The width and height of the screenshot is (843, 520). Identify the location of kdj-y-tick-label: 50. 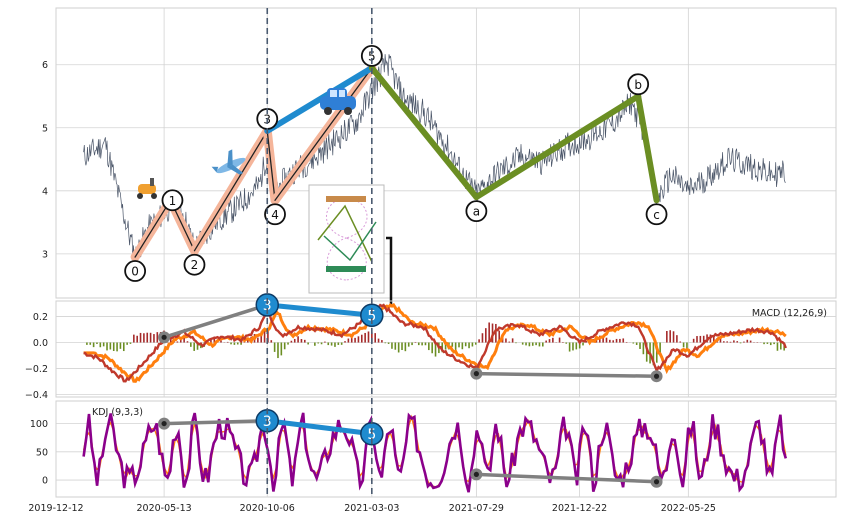
(42, 452).